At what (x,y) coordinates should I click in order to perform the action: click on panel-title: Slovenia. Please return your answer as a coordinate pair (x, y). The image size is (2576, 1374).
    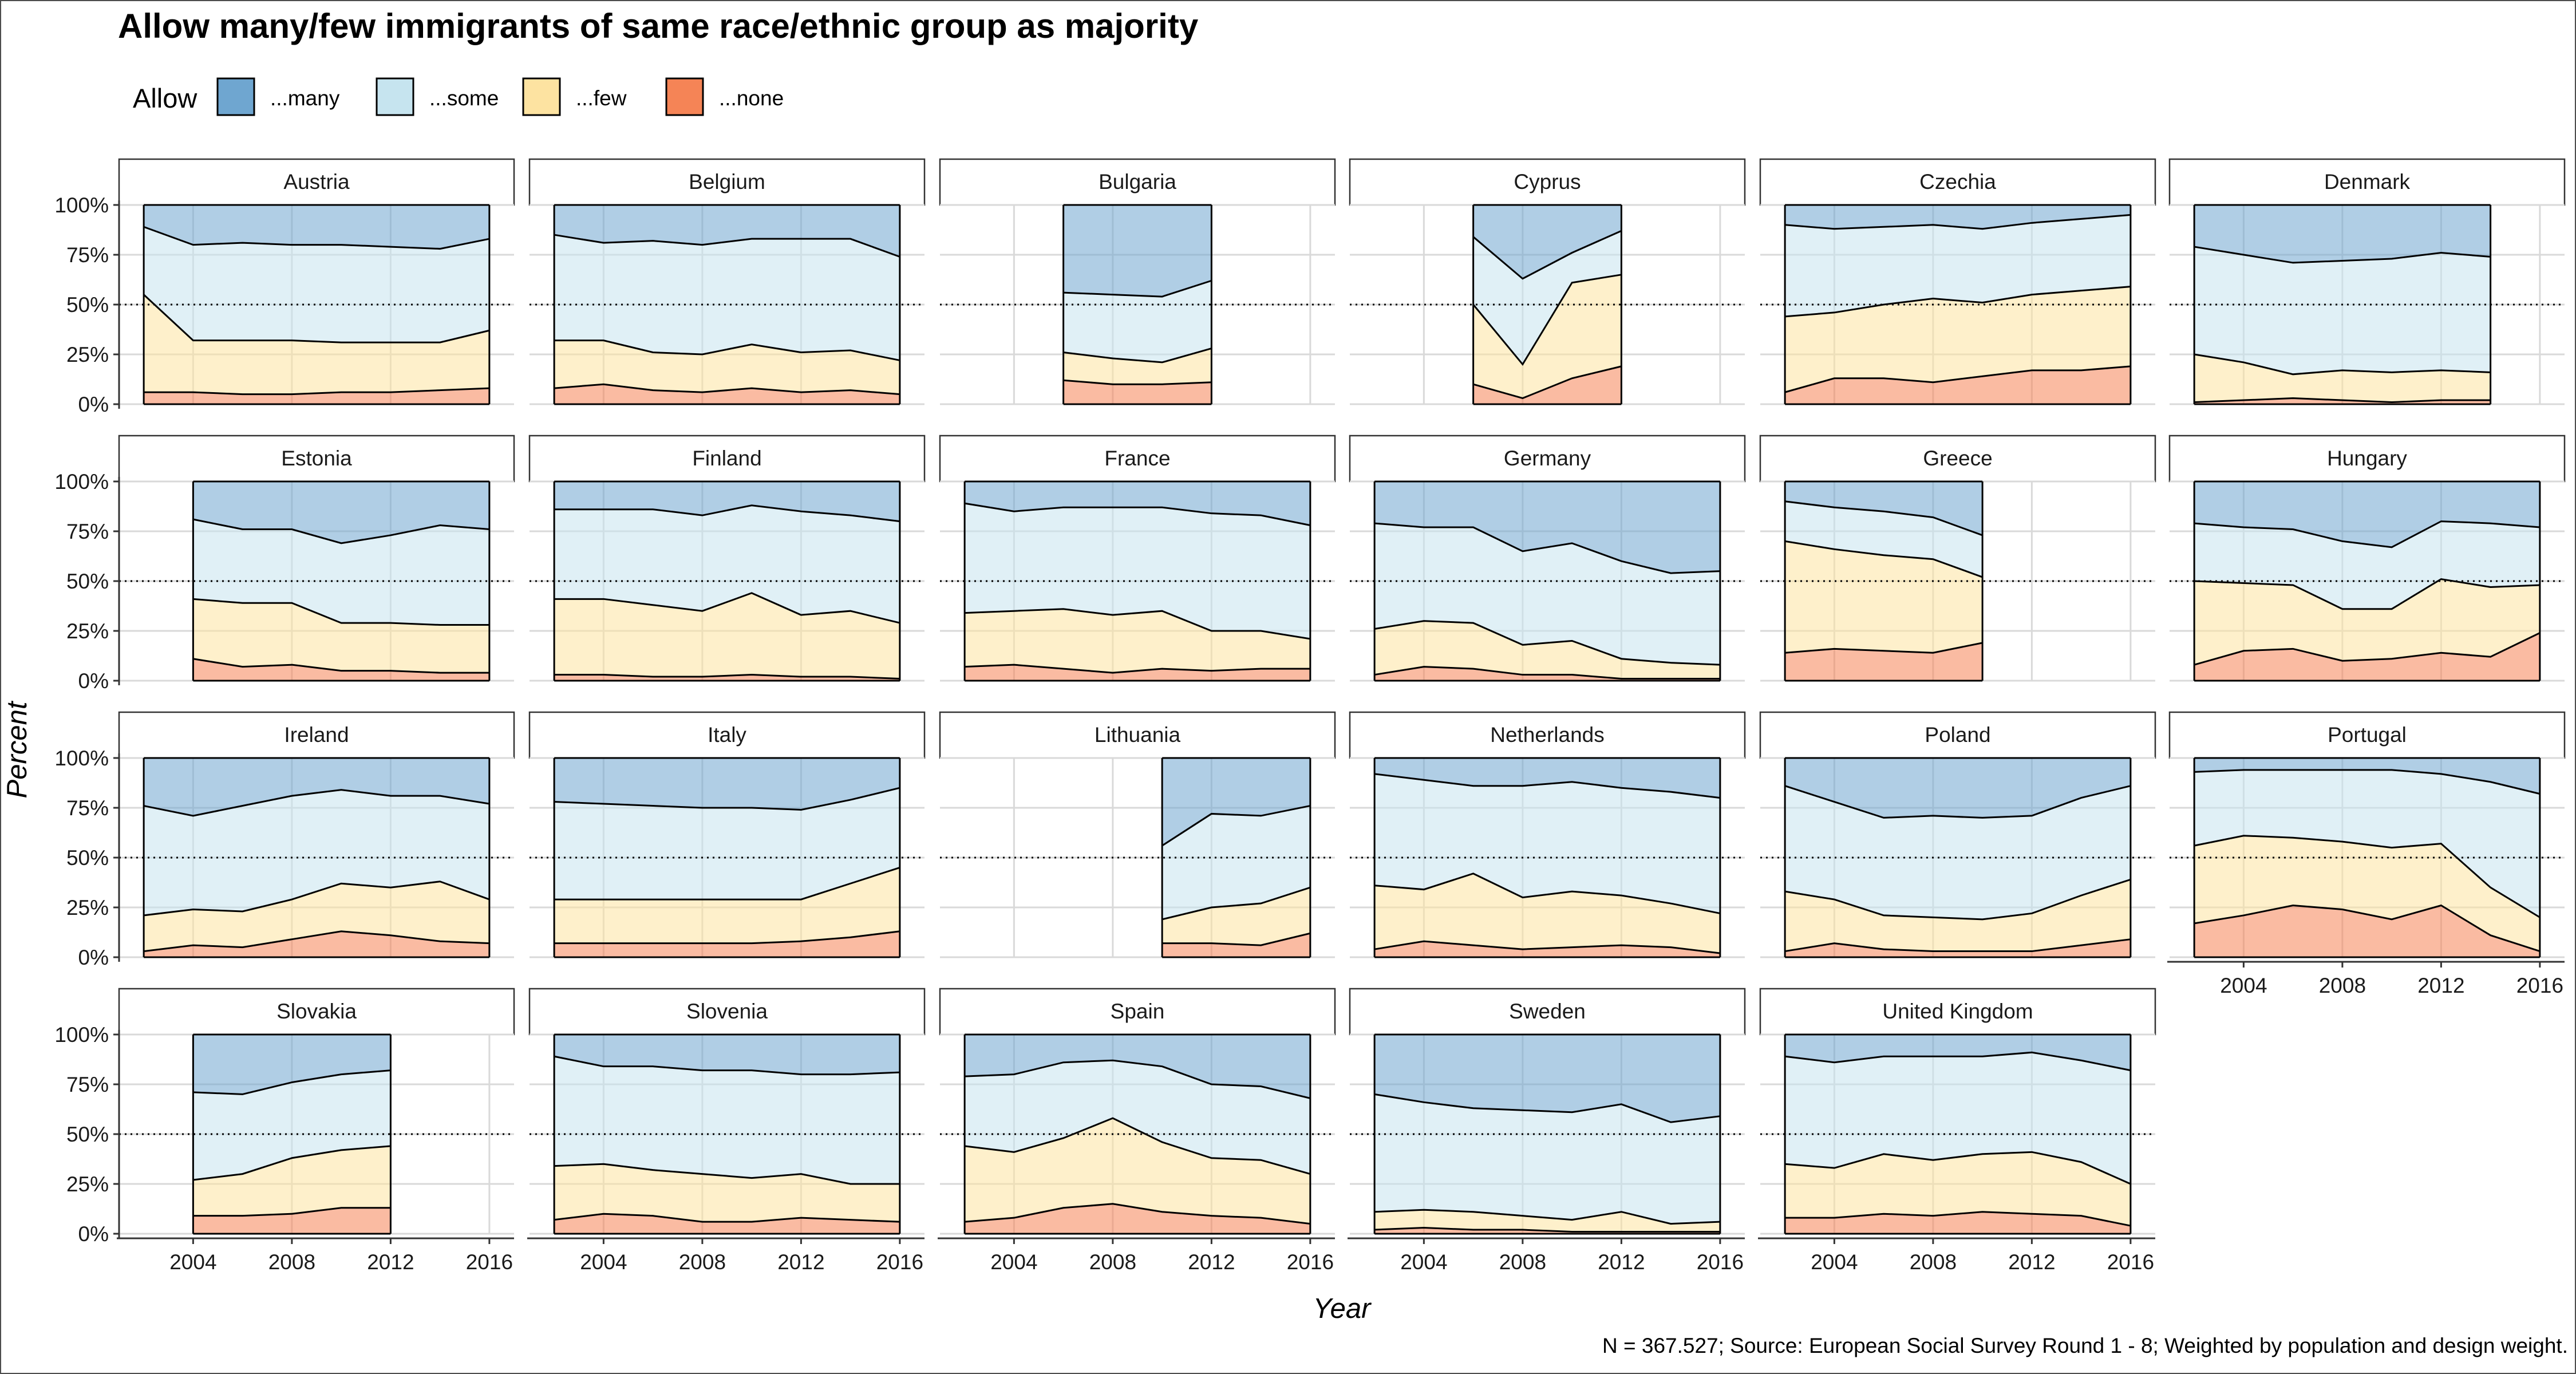
    Looking at the image, I should click on (727, 1011).